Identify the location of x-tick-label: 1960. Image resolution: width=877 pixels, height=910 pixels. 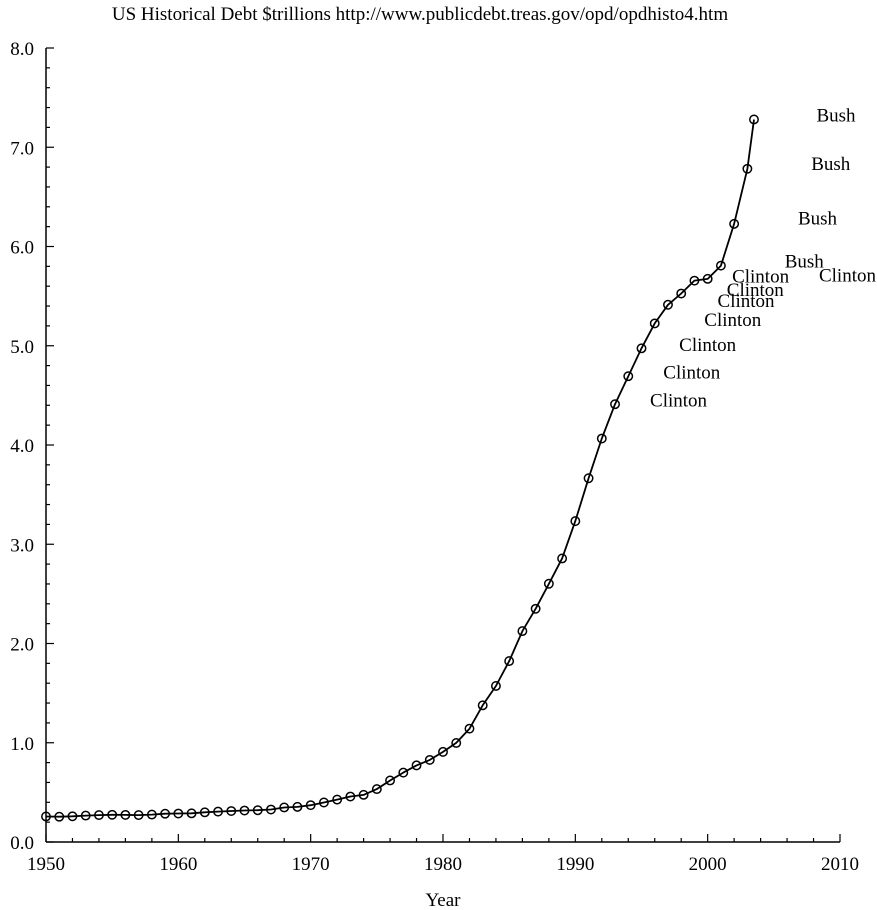
(178, 864).